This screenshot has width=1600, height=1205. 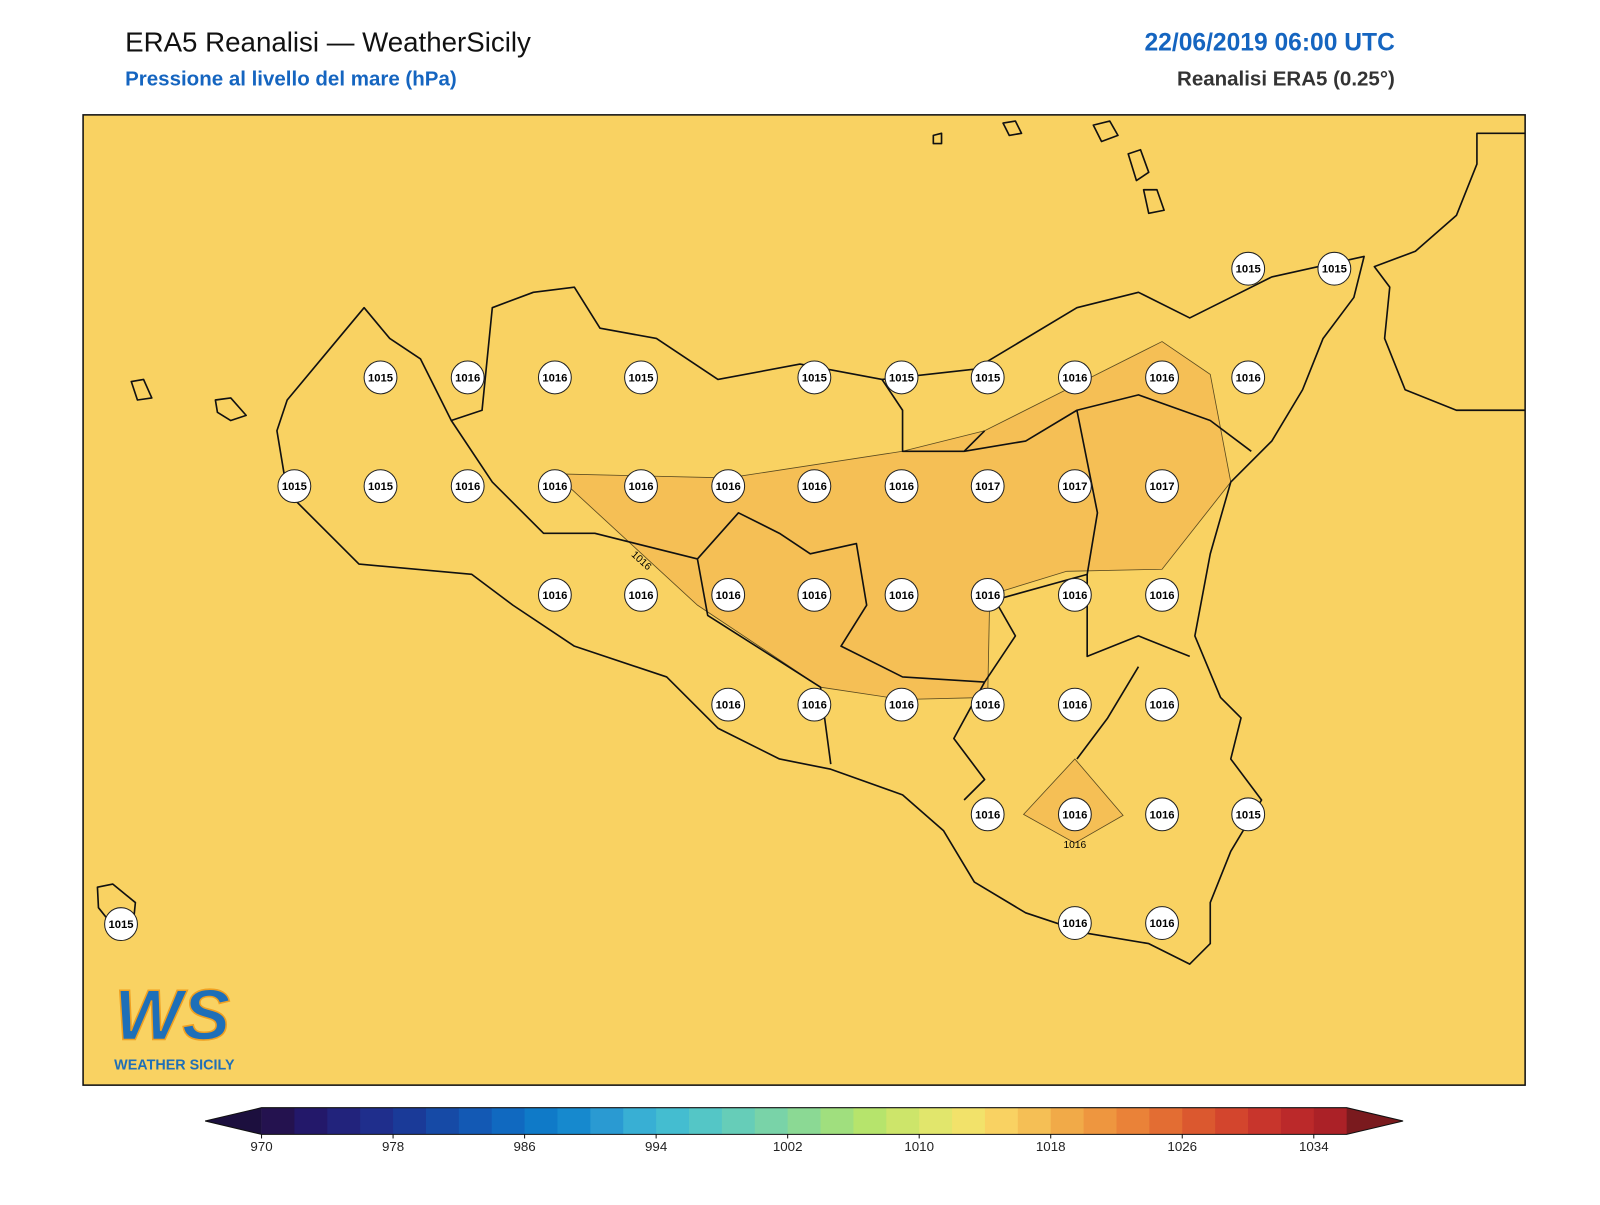 What do you see at coordinates (393, 1146) in the screenshot?
I see `colorbar-tick-label: 978` at bounding box center [393, 1146].